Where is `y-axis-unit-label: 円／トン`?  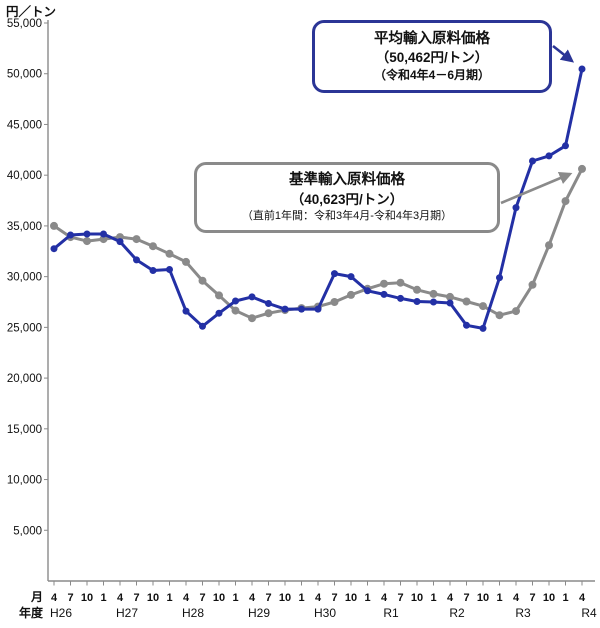
y-axis-unit-label: 円／トン is located at coordinates (31, 11).